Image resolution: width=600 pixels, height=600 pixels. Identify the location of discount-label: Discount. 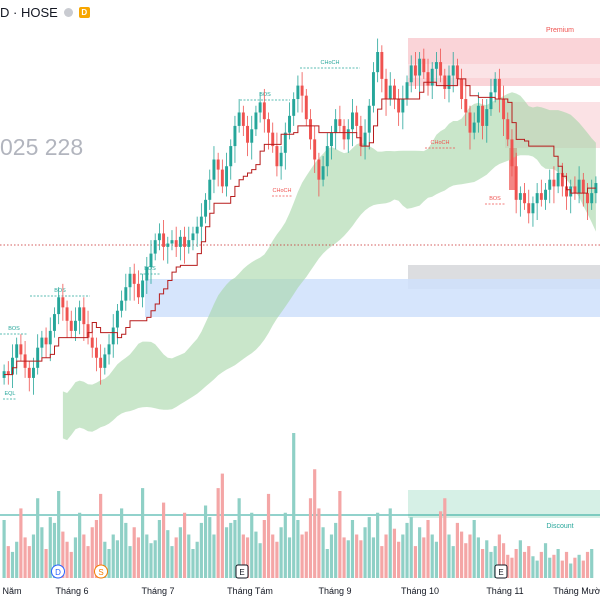
(559, 526).